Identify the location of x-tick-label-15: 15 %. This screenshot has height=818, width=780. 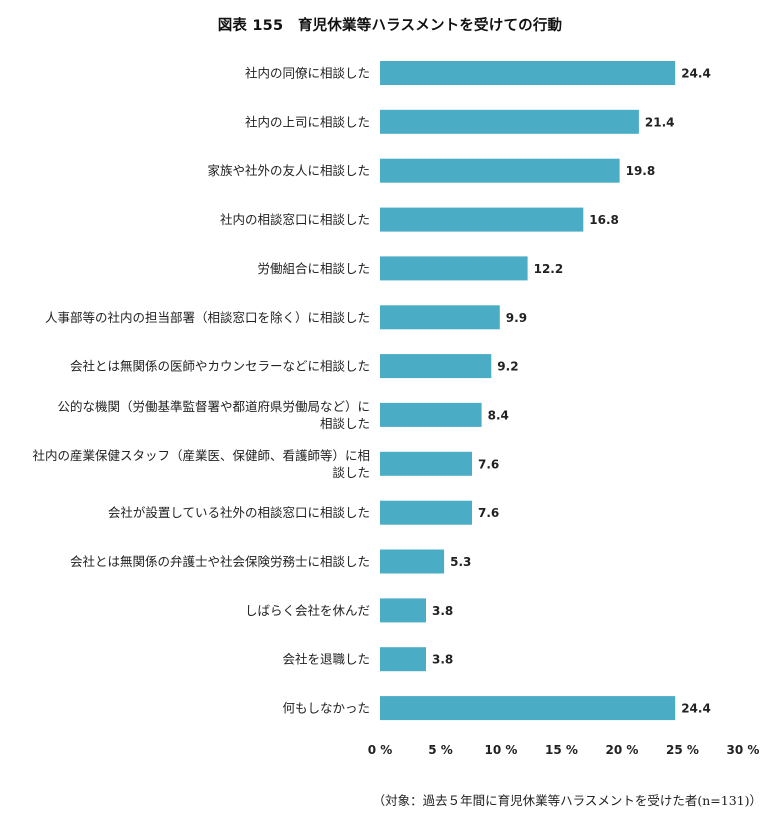
(561, 750).